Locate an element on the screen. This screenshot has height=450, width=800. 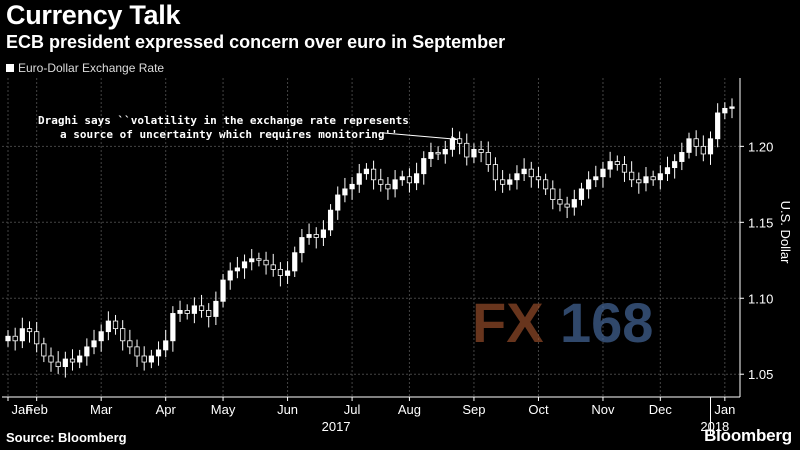
legend-swatch is located at coordinates (10, 68).